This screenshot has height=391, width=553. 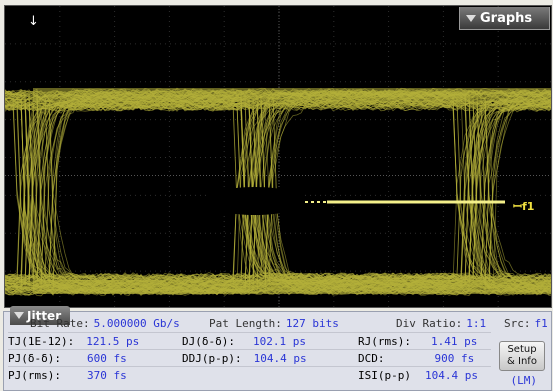 What do you see at coordinates (33, 21) in the screenshot?
I see `trigger-arrow-icon: ↓` at bounding box center [33, 21].